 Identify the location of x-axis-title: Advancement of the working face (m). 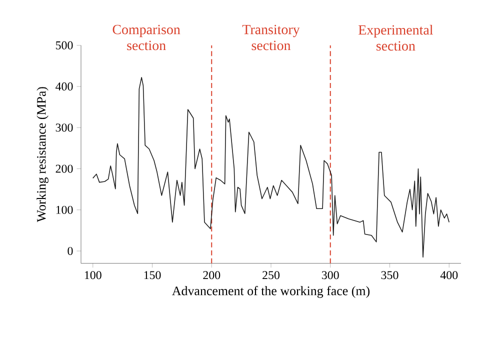
(271, 292).